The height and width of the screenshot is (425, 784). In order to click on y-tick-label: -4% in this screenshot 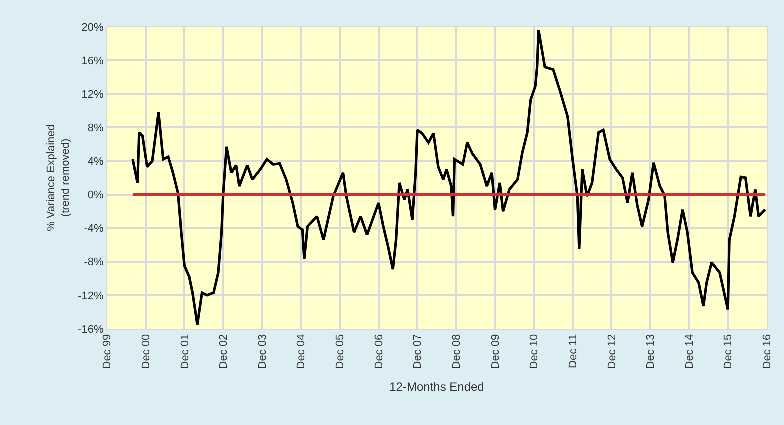, I will do `click(94, 229)`.